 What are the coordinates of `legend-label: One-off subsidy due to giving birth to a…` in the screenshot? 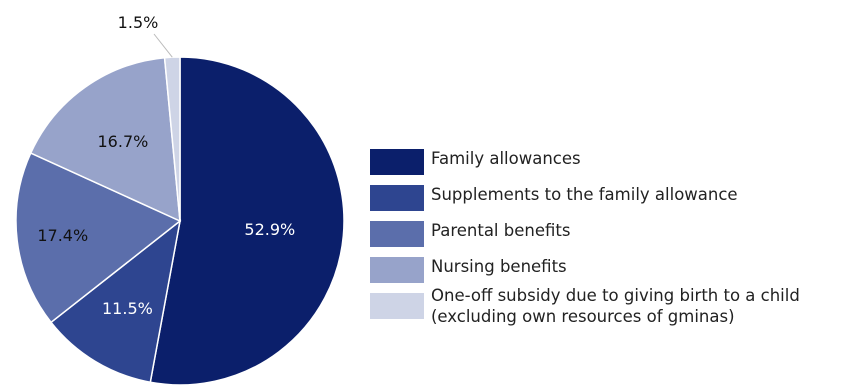 It's located at (615, 306).